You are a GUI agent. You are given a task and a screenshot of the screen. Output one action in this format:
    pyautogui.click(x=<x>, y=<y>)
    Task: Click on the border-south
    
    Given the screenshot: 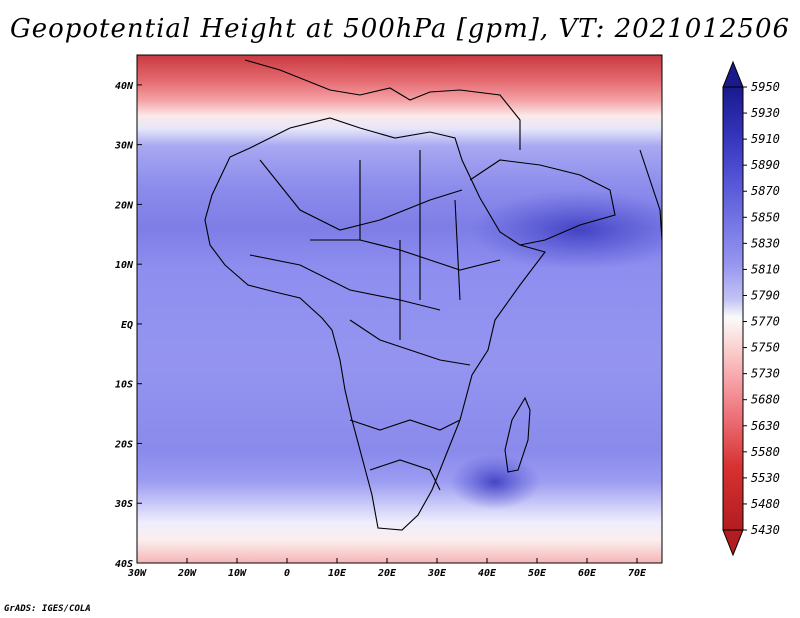 What is the action you would take?
    pyautogui.click(x=405, y=425)
    